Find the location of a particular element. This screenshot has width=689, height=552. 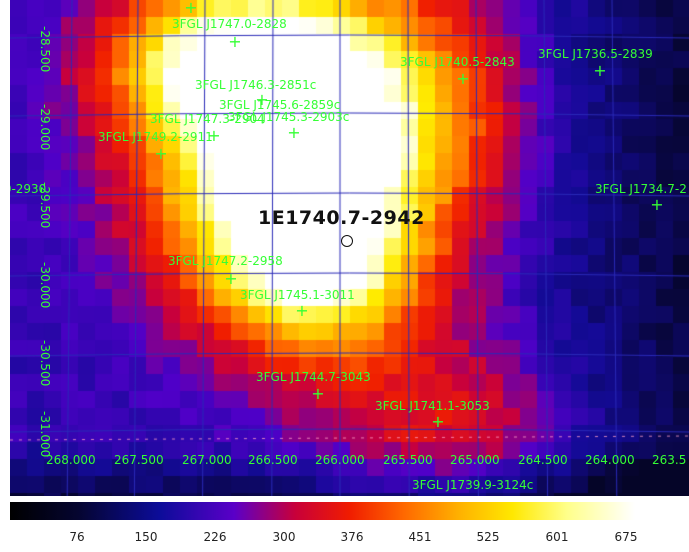

ra-tick-label: 266.500 is located at coordinates (273, 460).